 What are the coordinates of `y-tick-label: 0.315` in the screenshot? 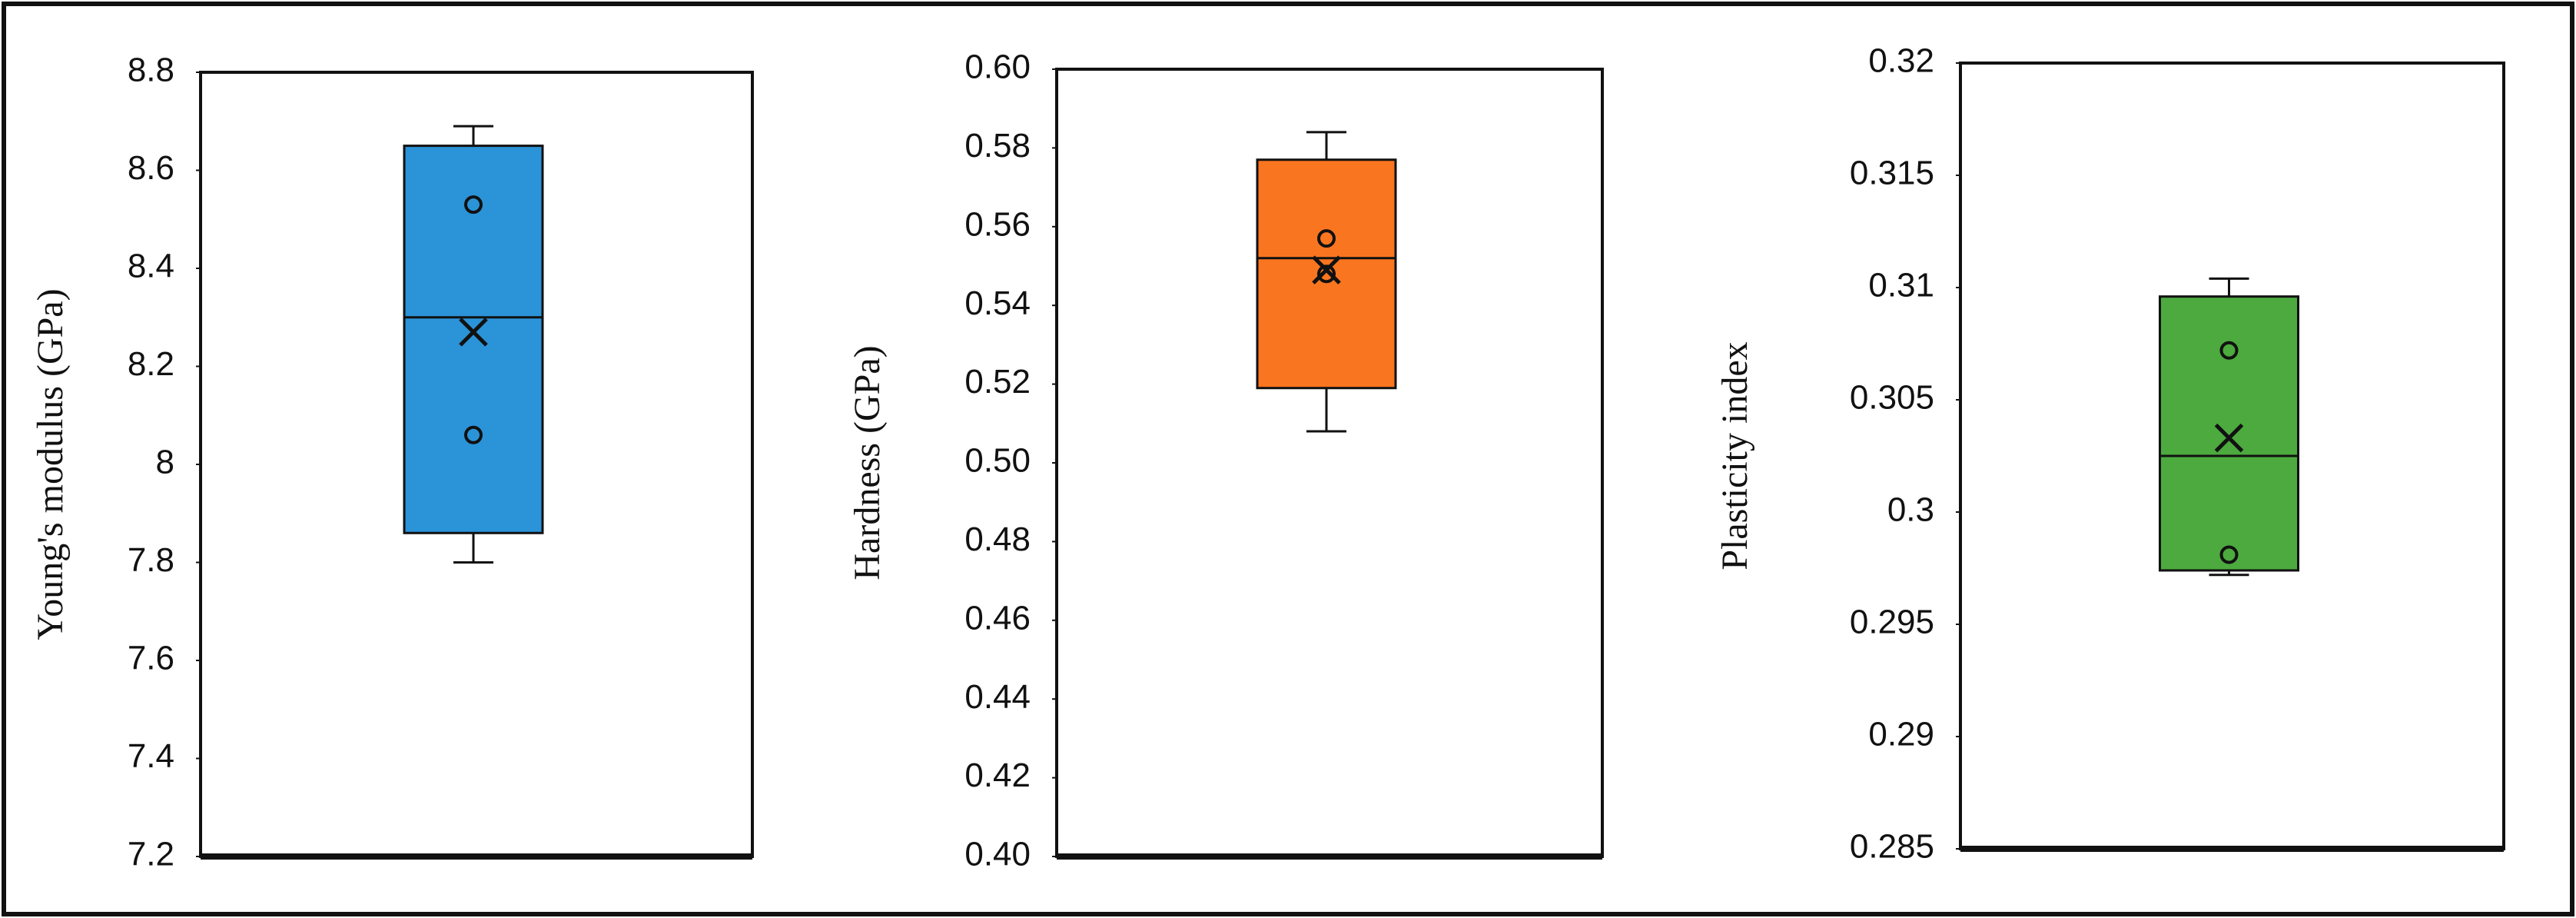 It's located at (1892, 173).